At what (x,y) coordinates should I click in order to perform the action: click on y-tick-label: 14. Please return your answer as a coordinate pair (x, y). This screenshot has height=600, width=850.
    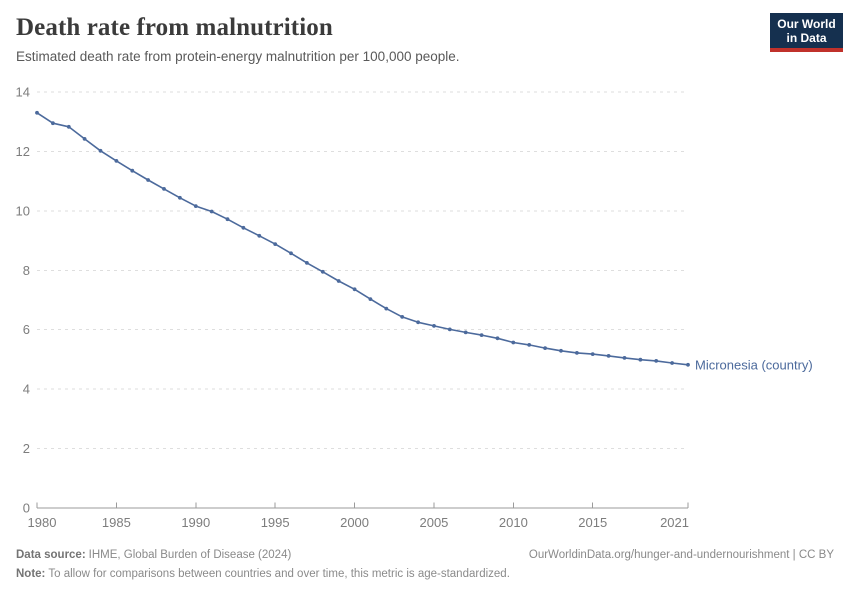
    Looking at the image, I should click on (23, 92).